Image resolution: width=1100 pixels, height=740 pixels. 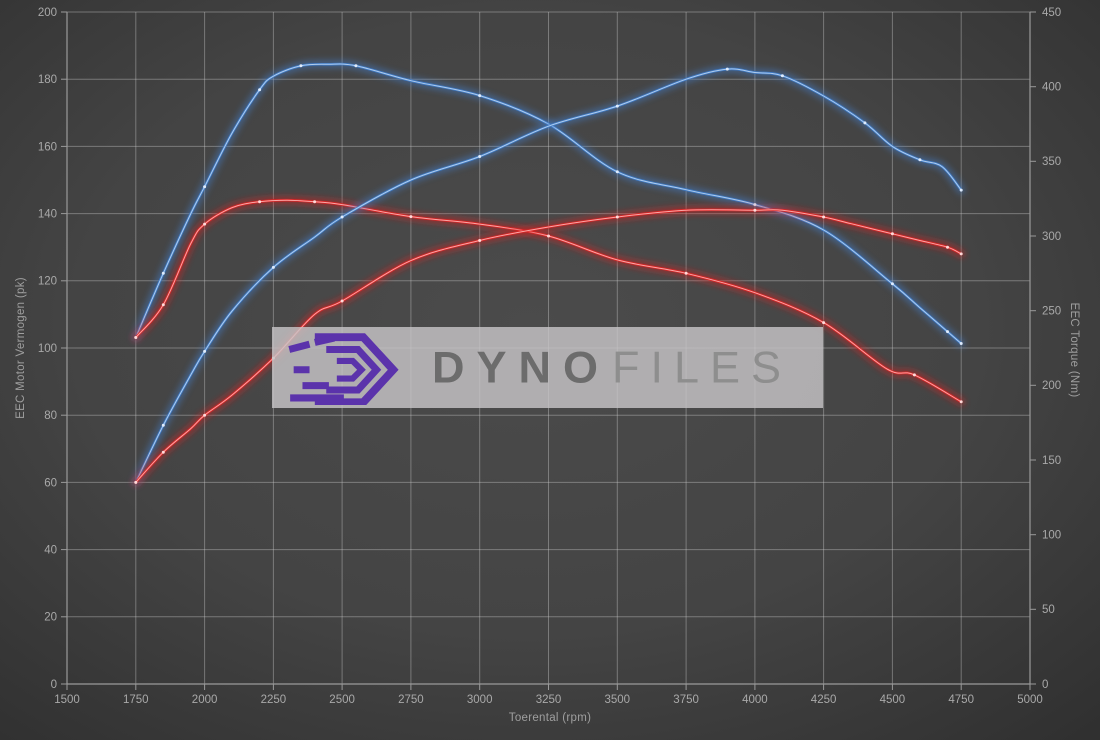 What do you see at coordinates (549, 700) in the screenshot?
I see `svg-text: 3250` at bounding box center [549, 700].